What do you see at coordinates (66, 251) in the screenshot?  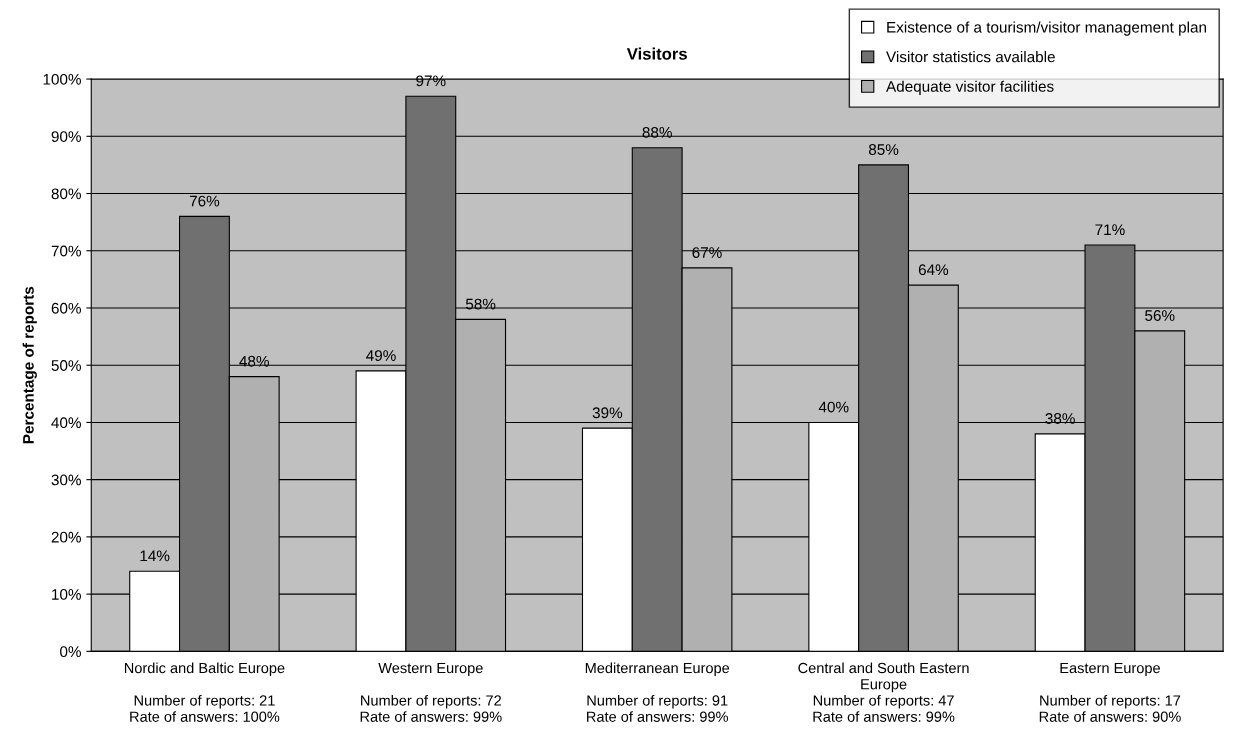 I see `y-tick-label: 70%` at bounding box center [66, 251].